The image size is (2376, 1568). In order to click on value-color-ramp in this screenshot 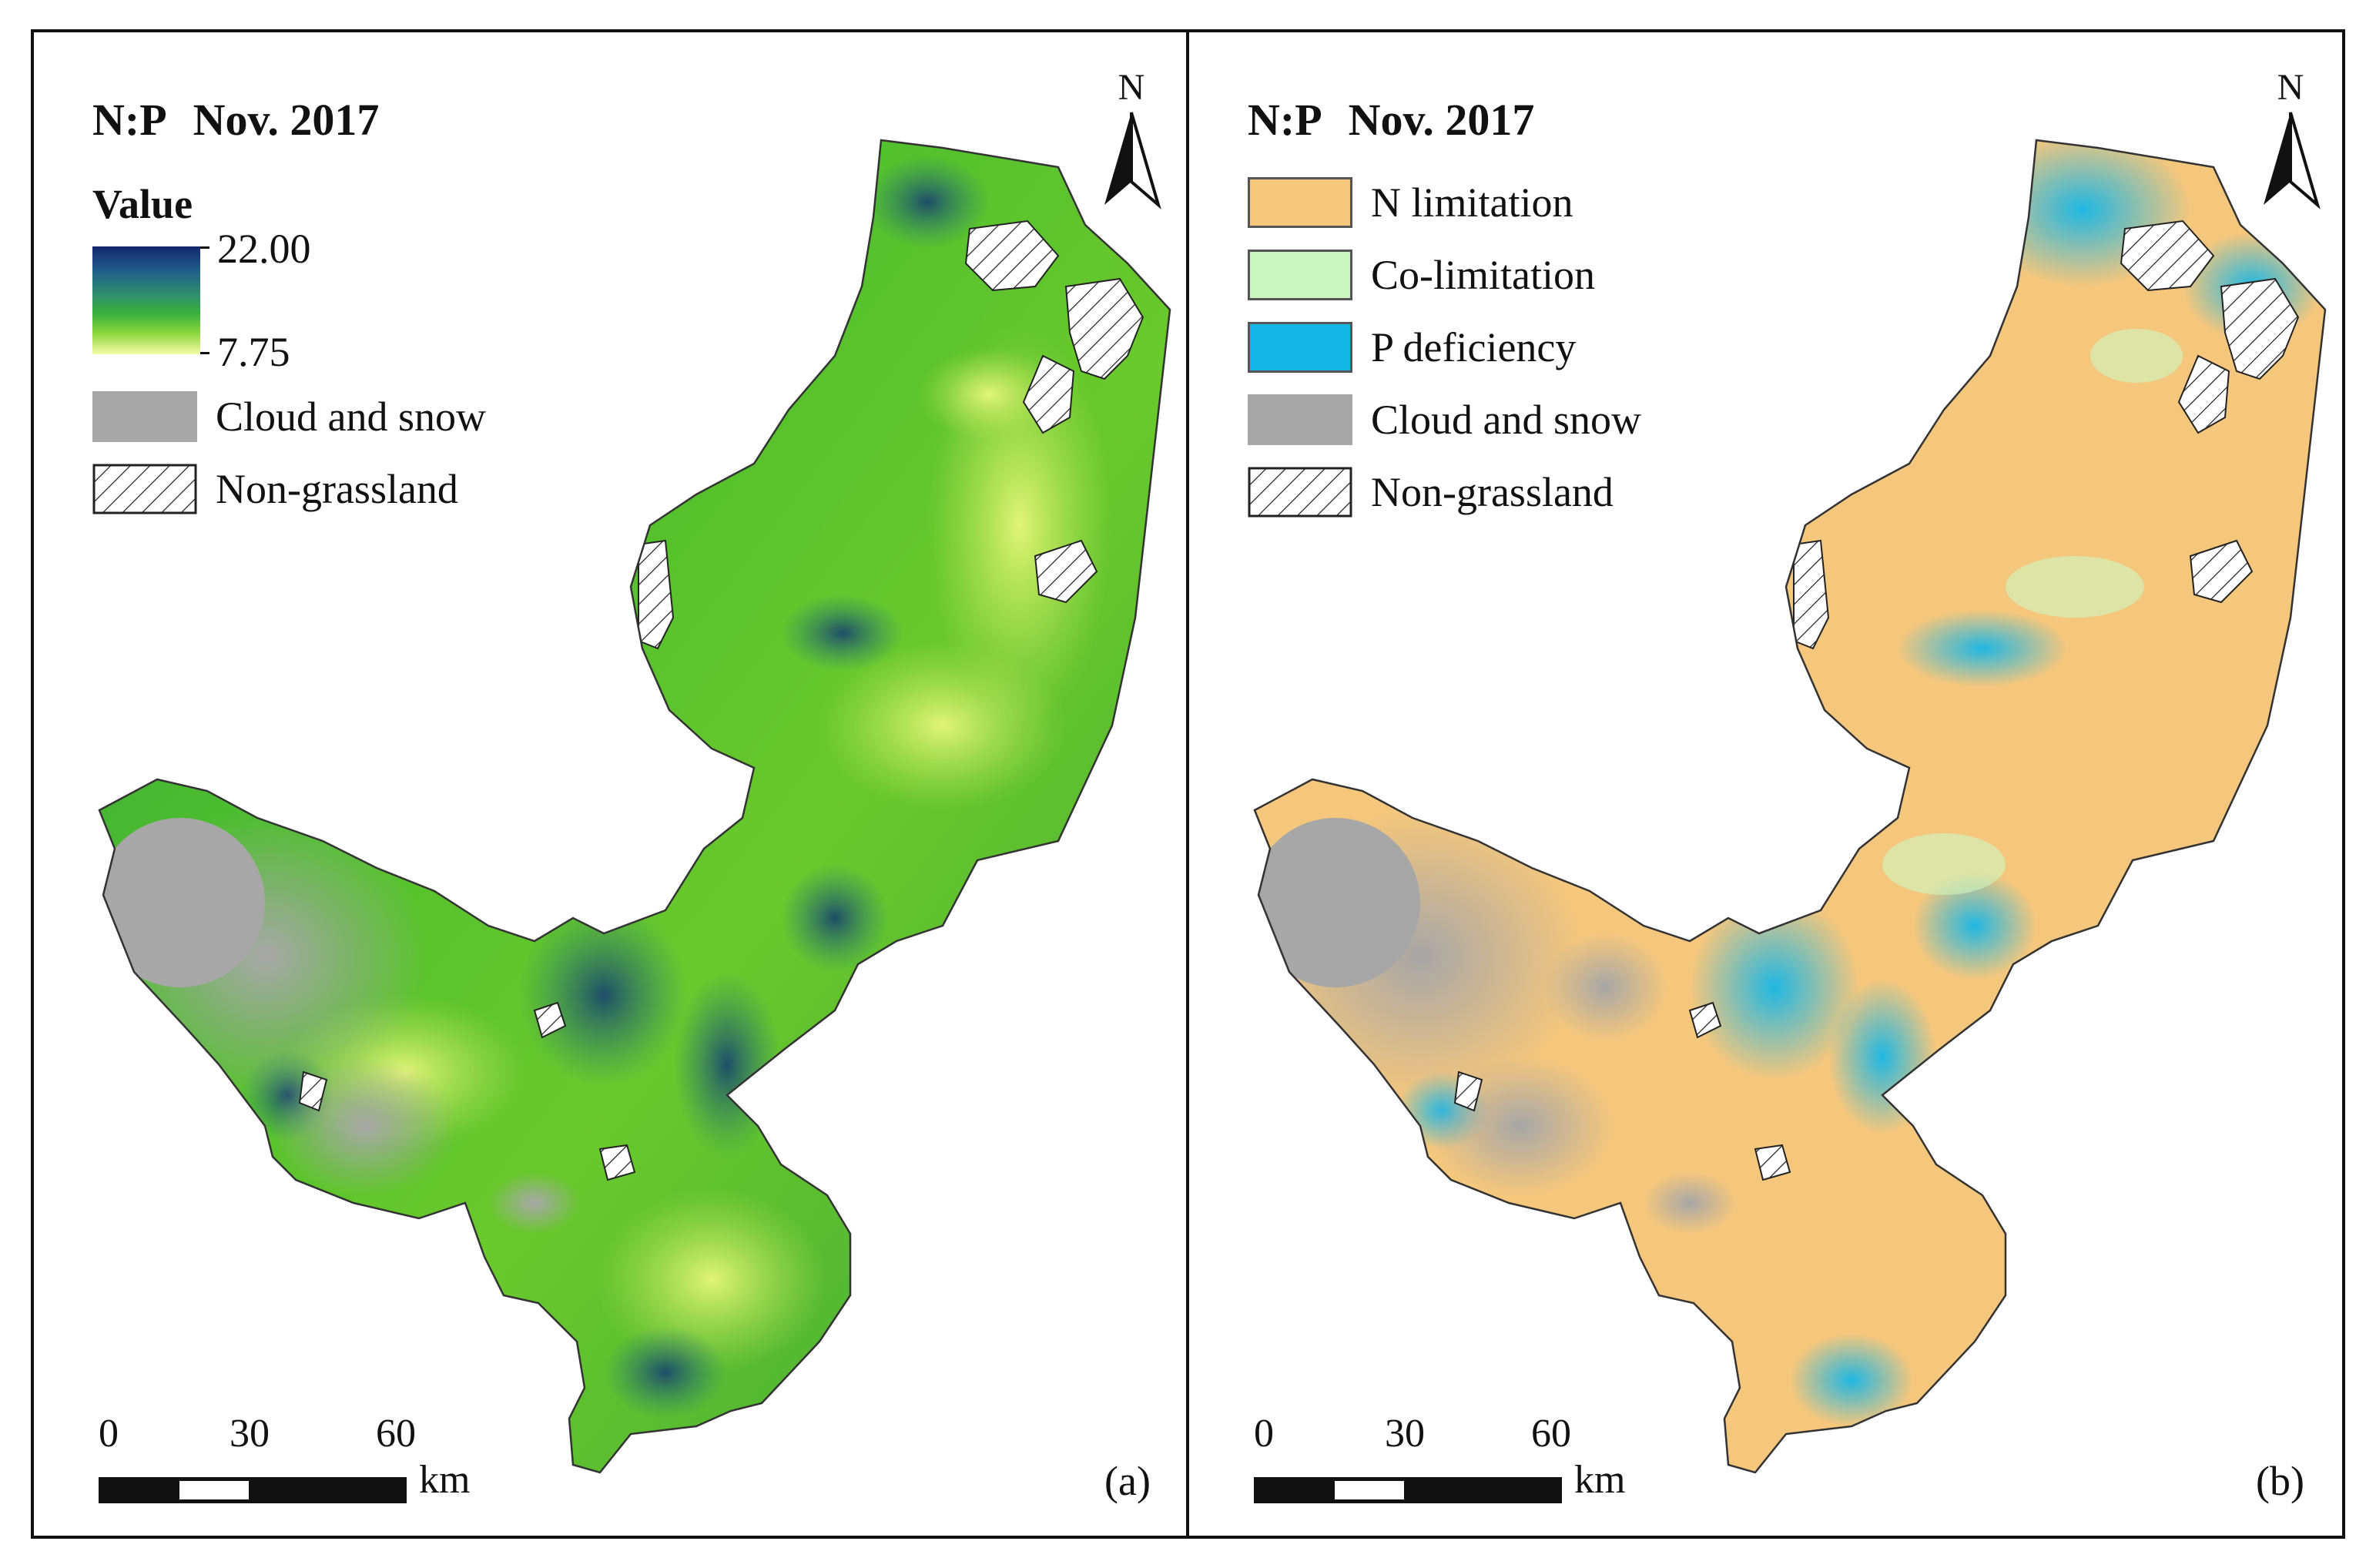, I will do `click(146, 300)`.